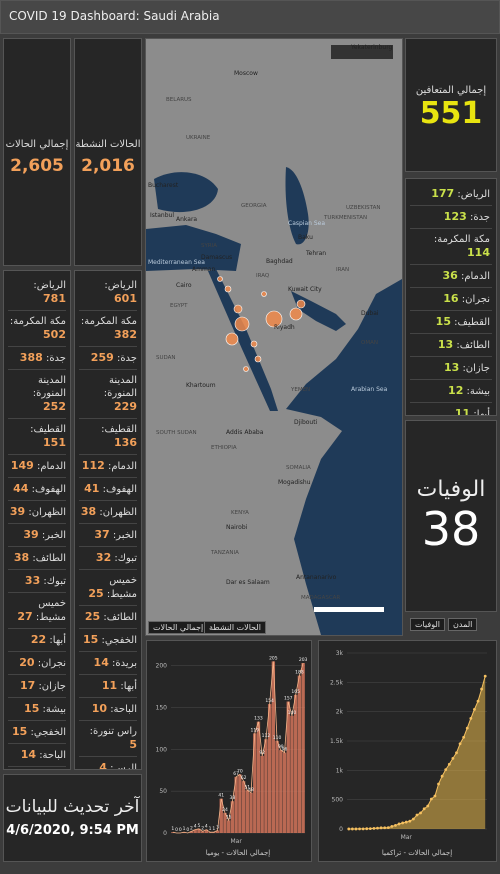 The width and height of the screenshot is (500, 874). What do you see at coordinates (451, 194) in the screenshot?
I see `list-row: الرياض: 177` at bounding box center [451, 194].